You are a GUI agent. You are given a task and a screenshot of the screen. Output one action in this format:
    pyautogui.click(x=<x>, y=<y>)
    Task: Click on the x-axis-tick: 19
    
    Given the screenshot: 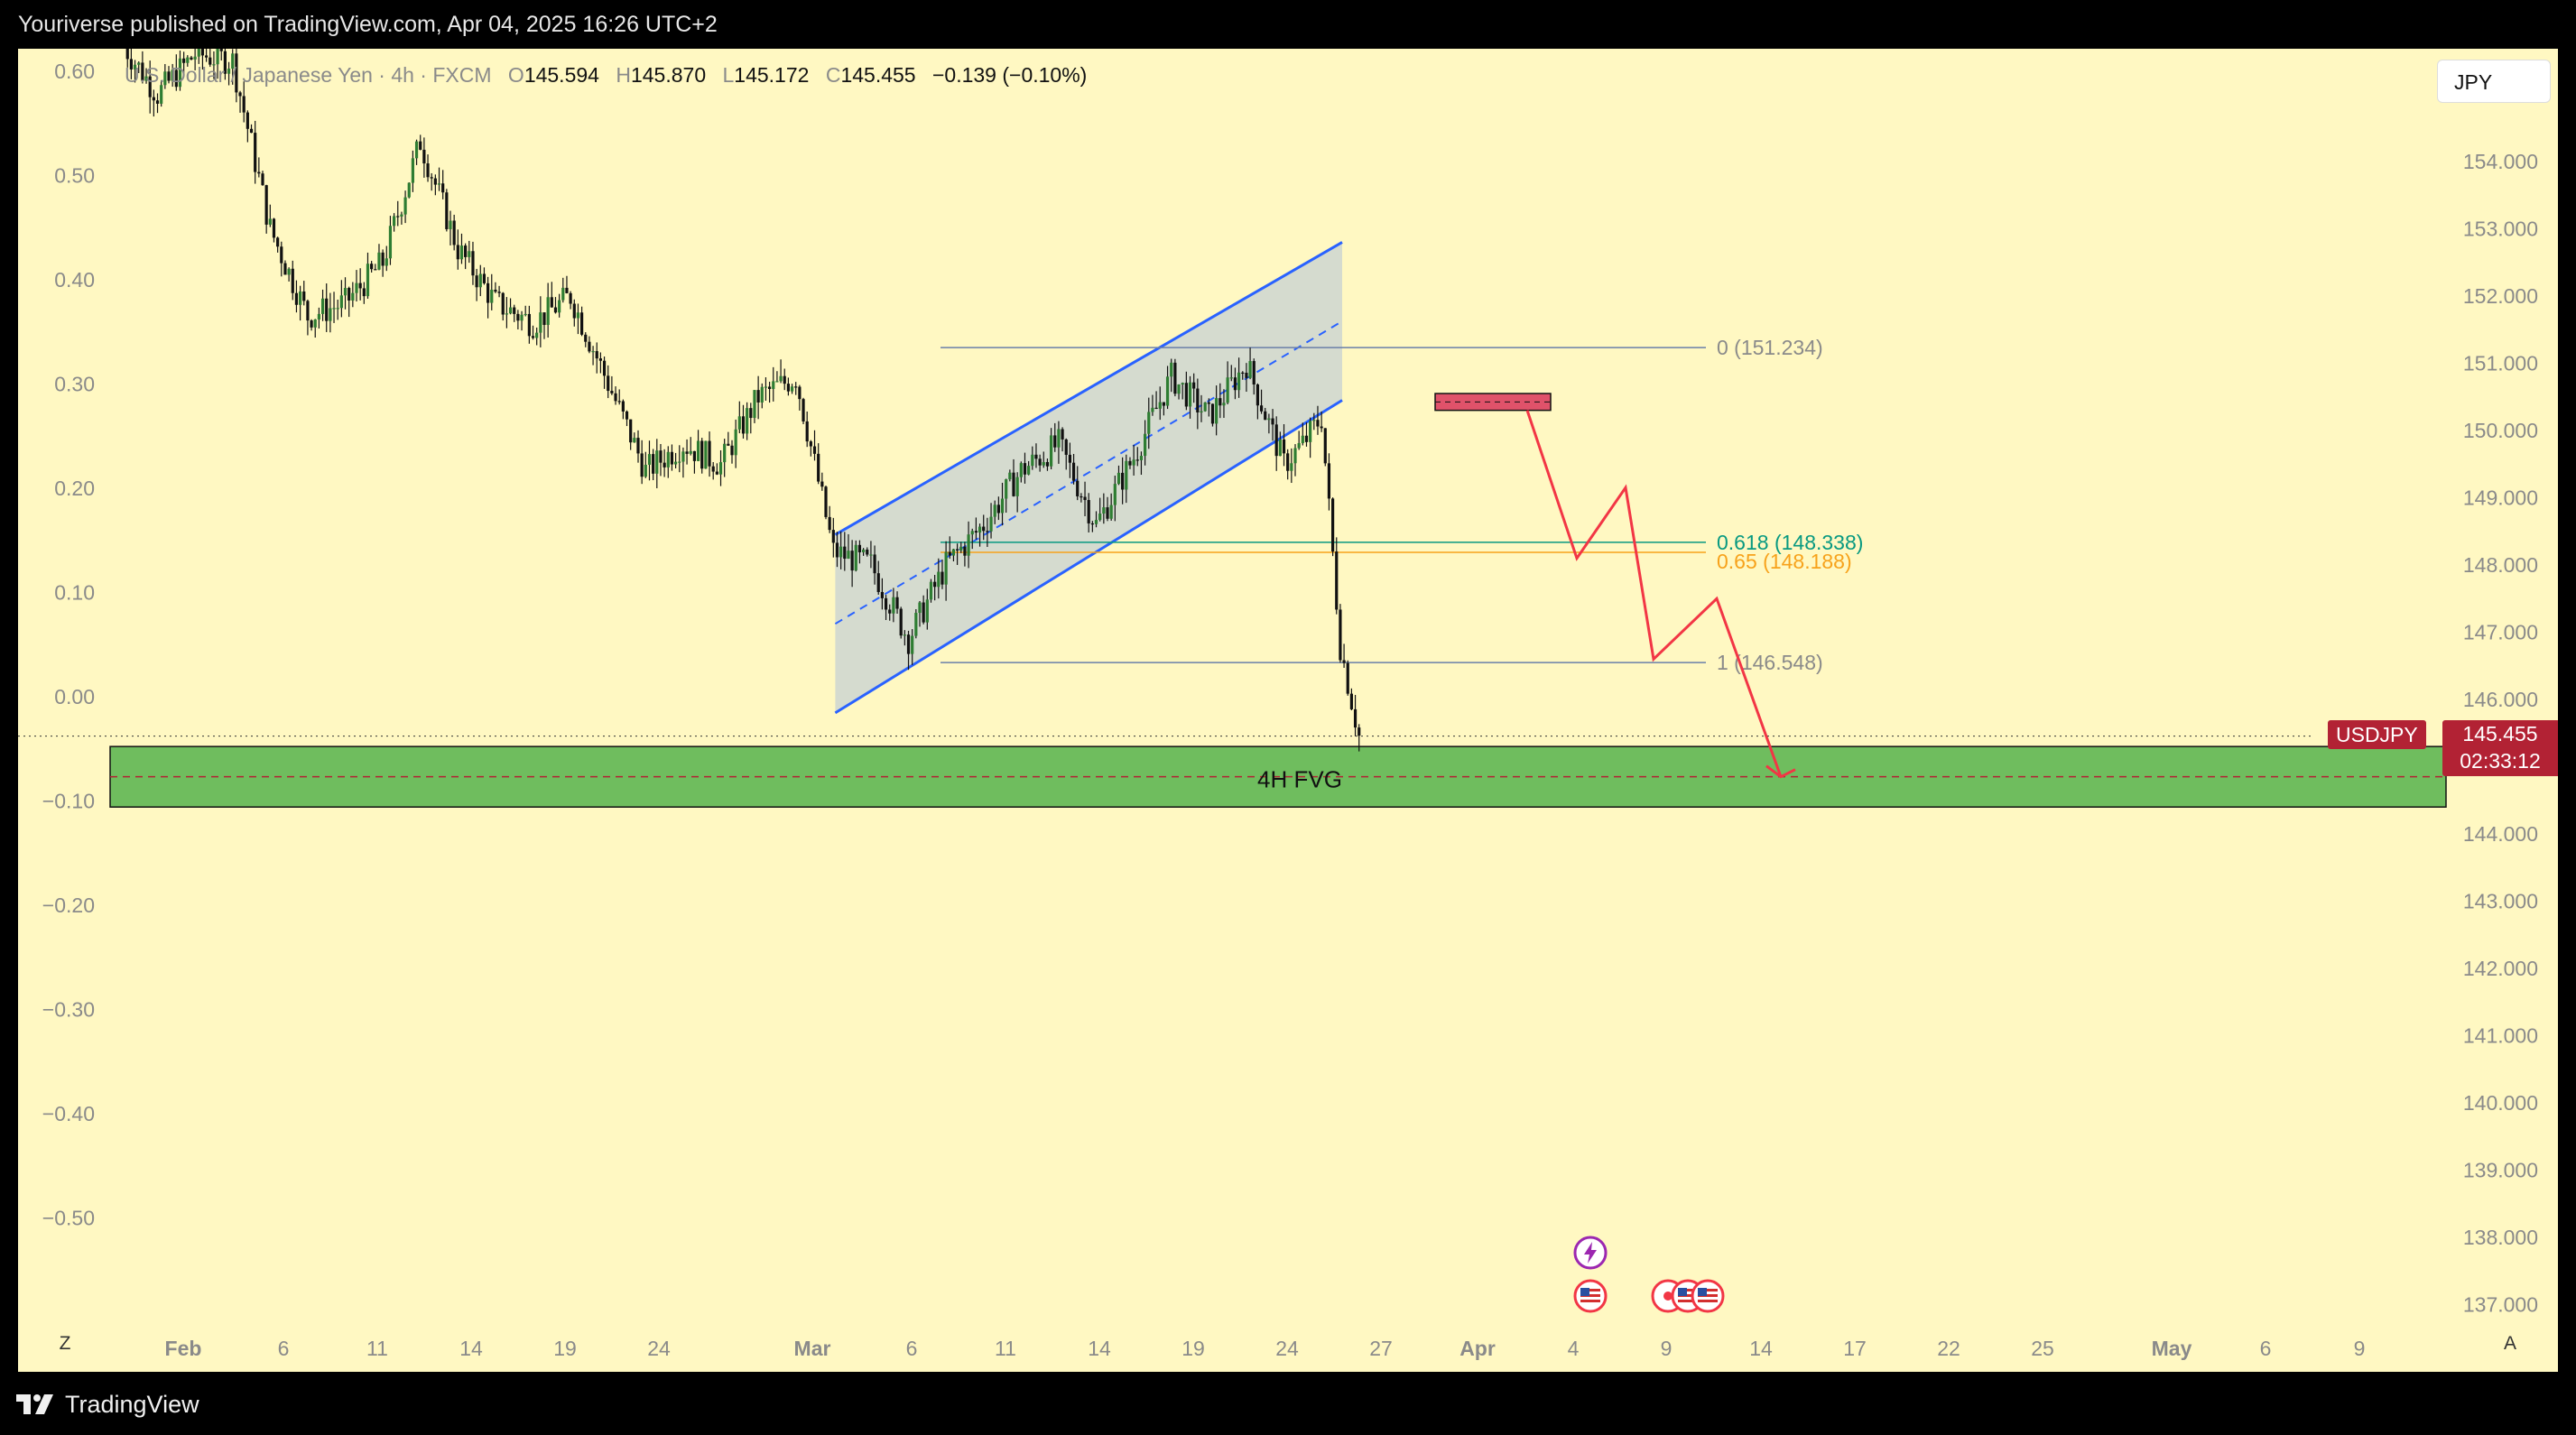 What is the action you would take?
    pyautogui.click(x=1193, y=1348)
    